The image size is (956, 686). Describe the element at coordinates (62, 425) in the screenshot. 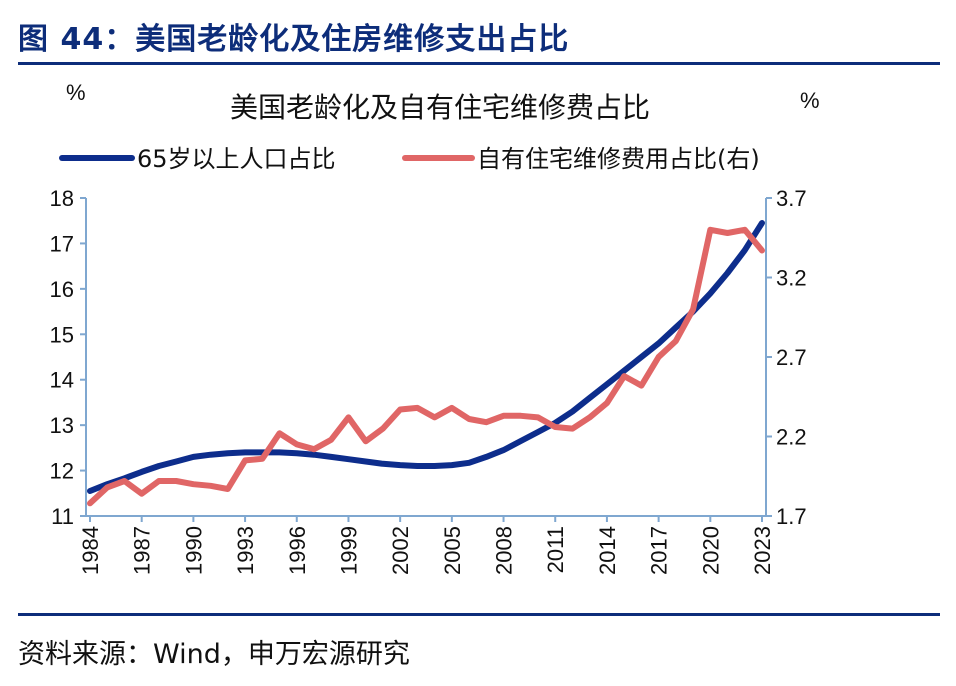

I see `left-tick-label: 13` at that location.